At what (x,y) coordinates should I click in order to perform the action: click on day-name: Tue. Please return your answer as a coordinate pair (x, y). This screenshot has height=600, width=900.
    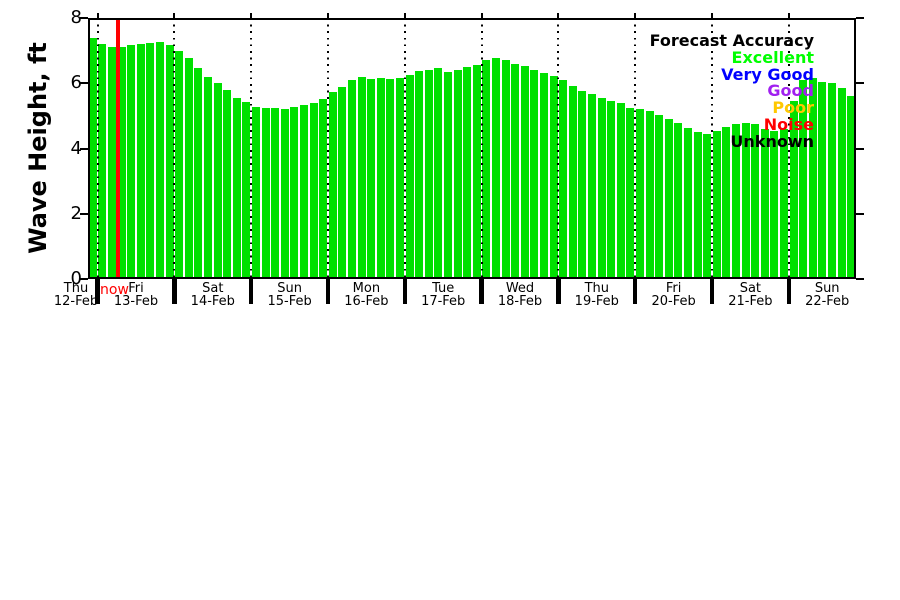
    Looking at the image, I should click on (443, 288).